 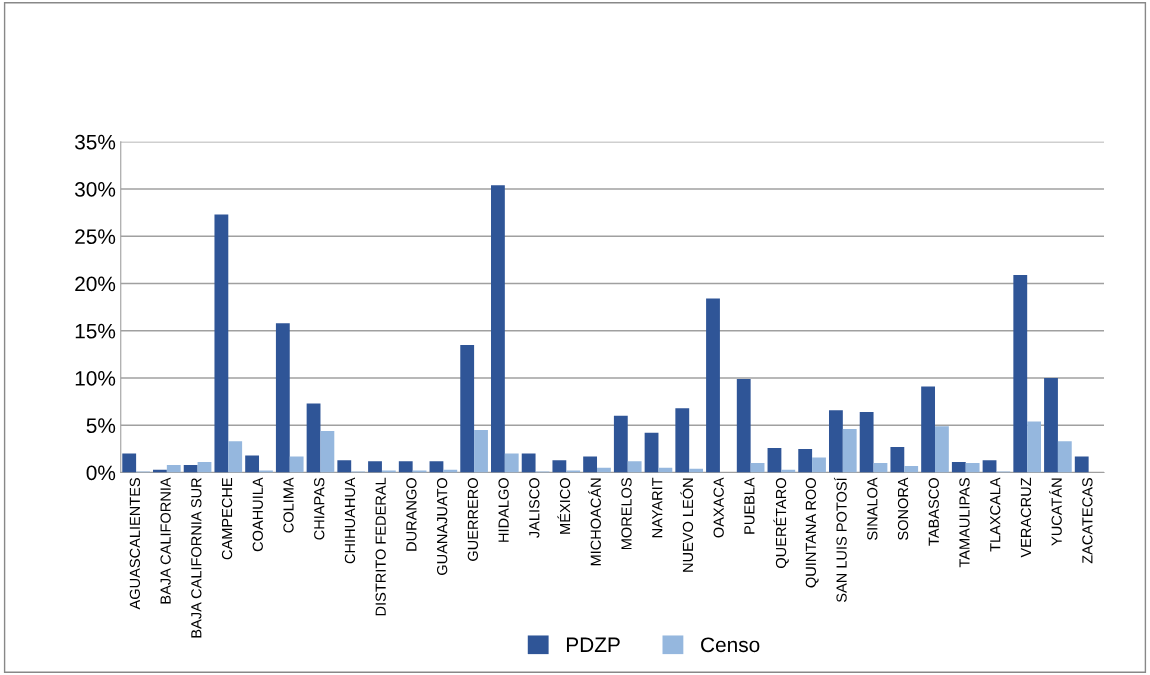 What do you see at coordinates (101, 473) in the screenshot?
I see `y-tick-label: 0%` at bounding box center [101, 473].